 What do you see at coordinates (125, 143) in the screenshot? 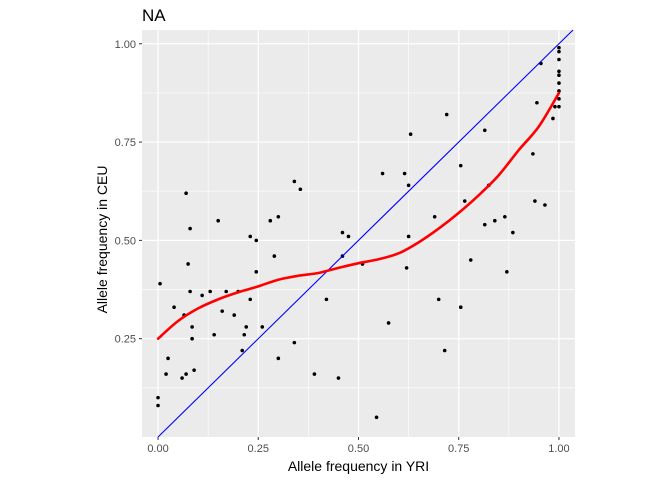
I see `y-tick-label: 0.75` at bounding box center [125, 143].